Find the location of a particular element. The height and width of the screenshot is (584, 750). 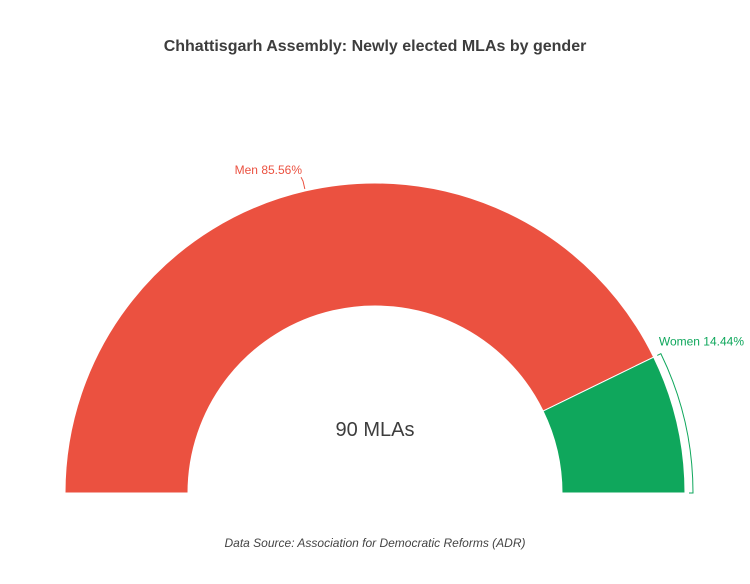

leader-line-men is located at coordinates (303, 183).